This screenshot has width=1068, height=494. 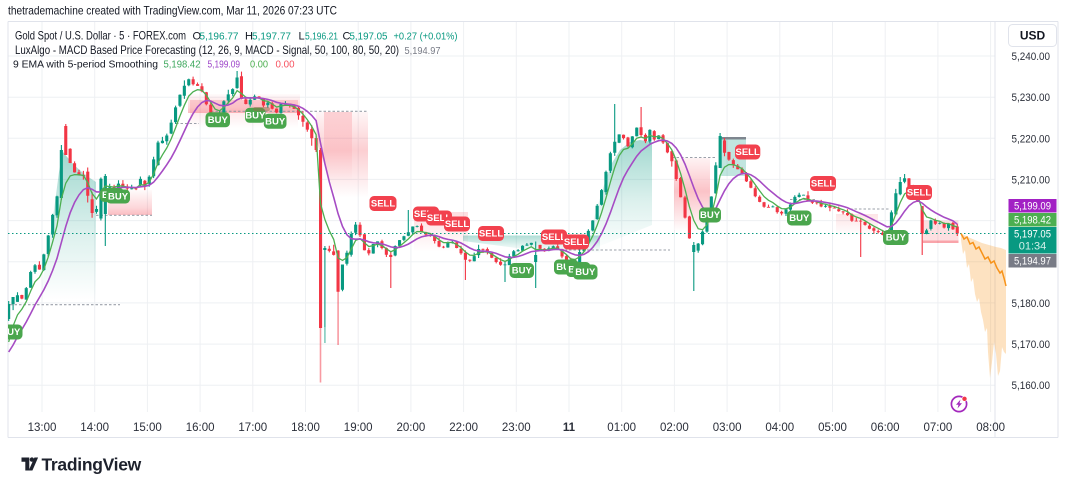 I want to click on svg-text: 14:00, so click(x=94, y=428).